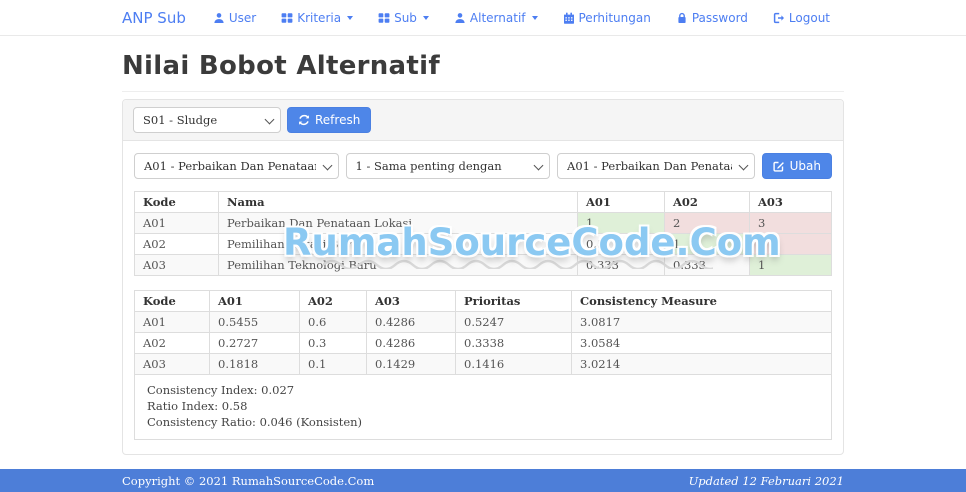  Describe the element at coordinates (242, 17) in the screenshot. I see `nav-item-label: User` at that location.